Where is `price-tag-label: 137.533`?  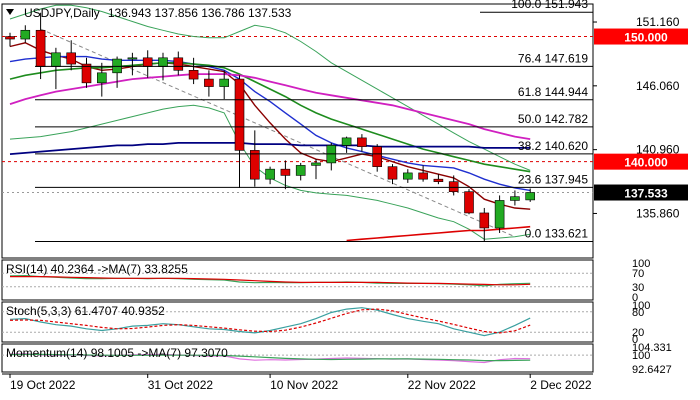 price-tag-label: 137.533 is located at coordinates (646, 194).